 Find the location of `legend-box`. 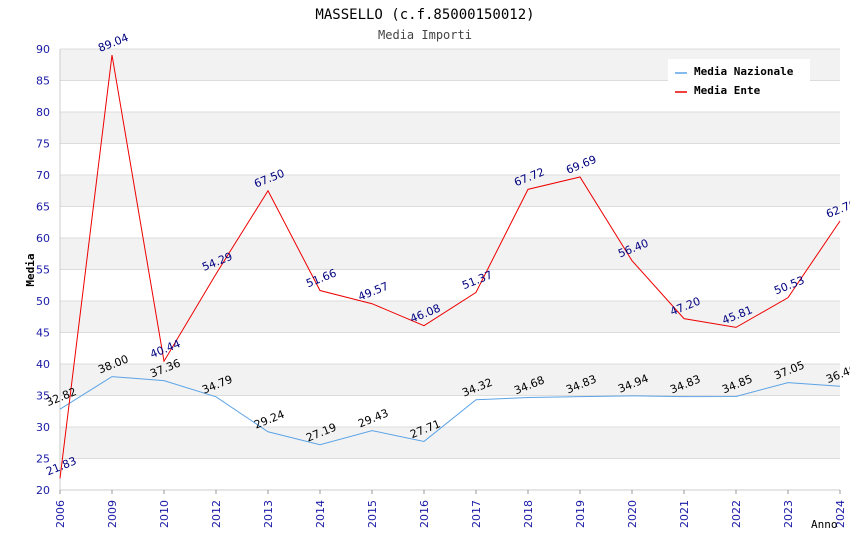

legend-box is located at coordinates (739, 80).